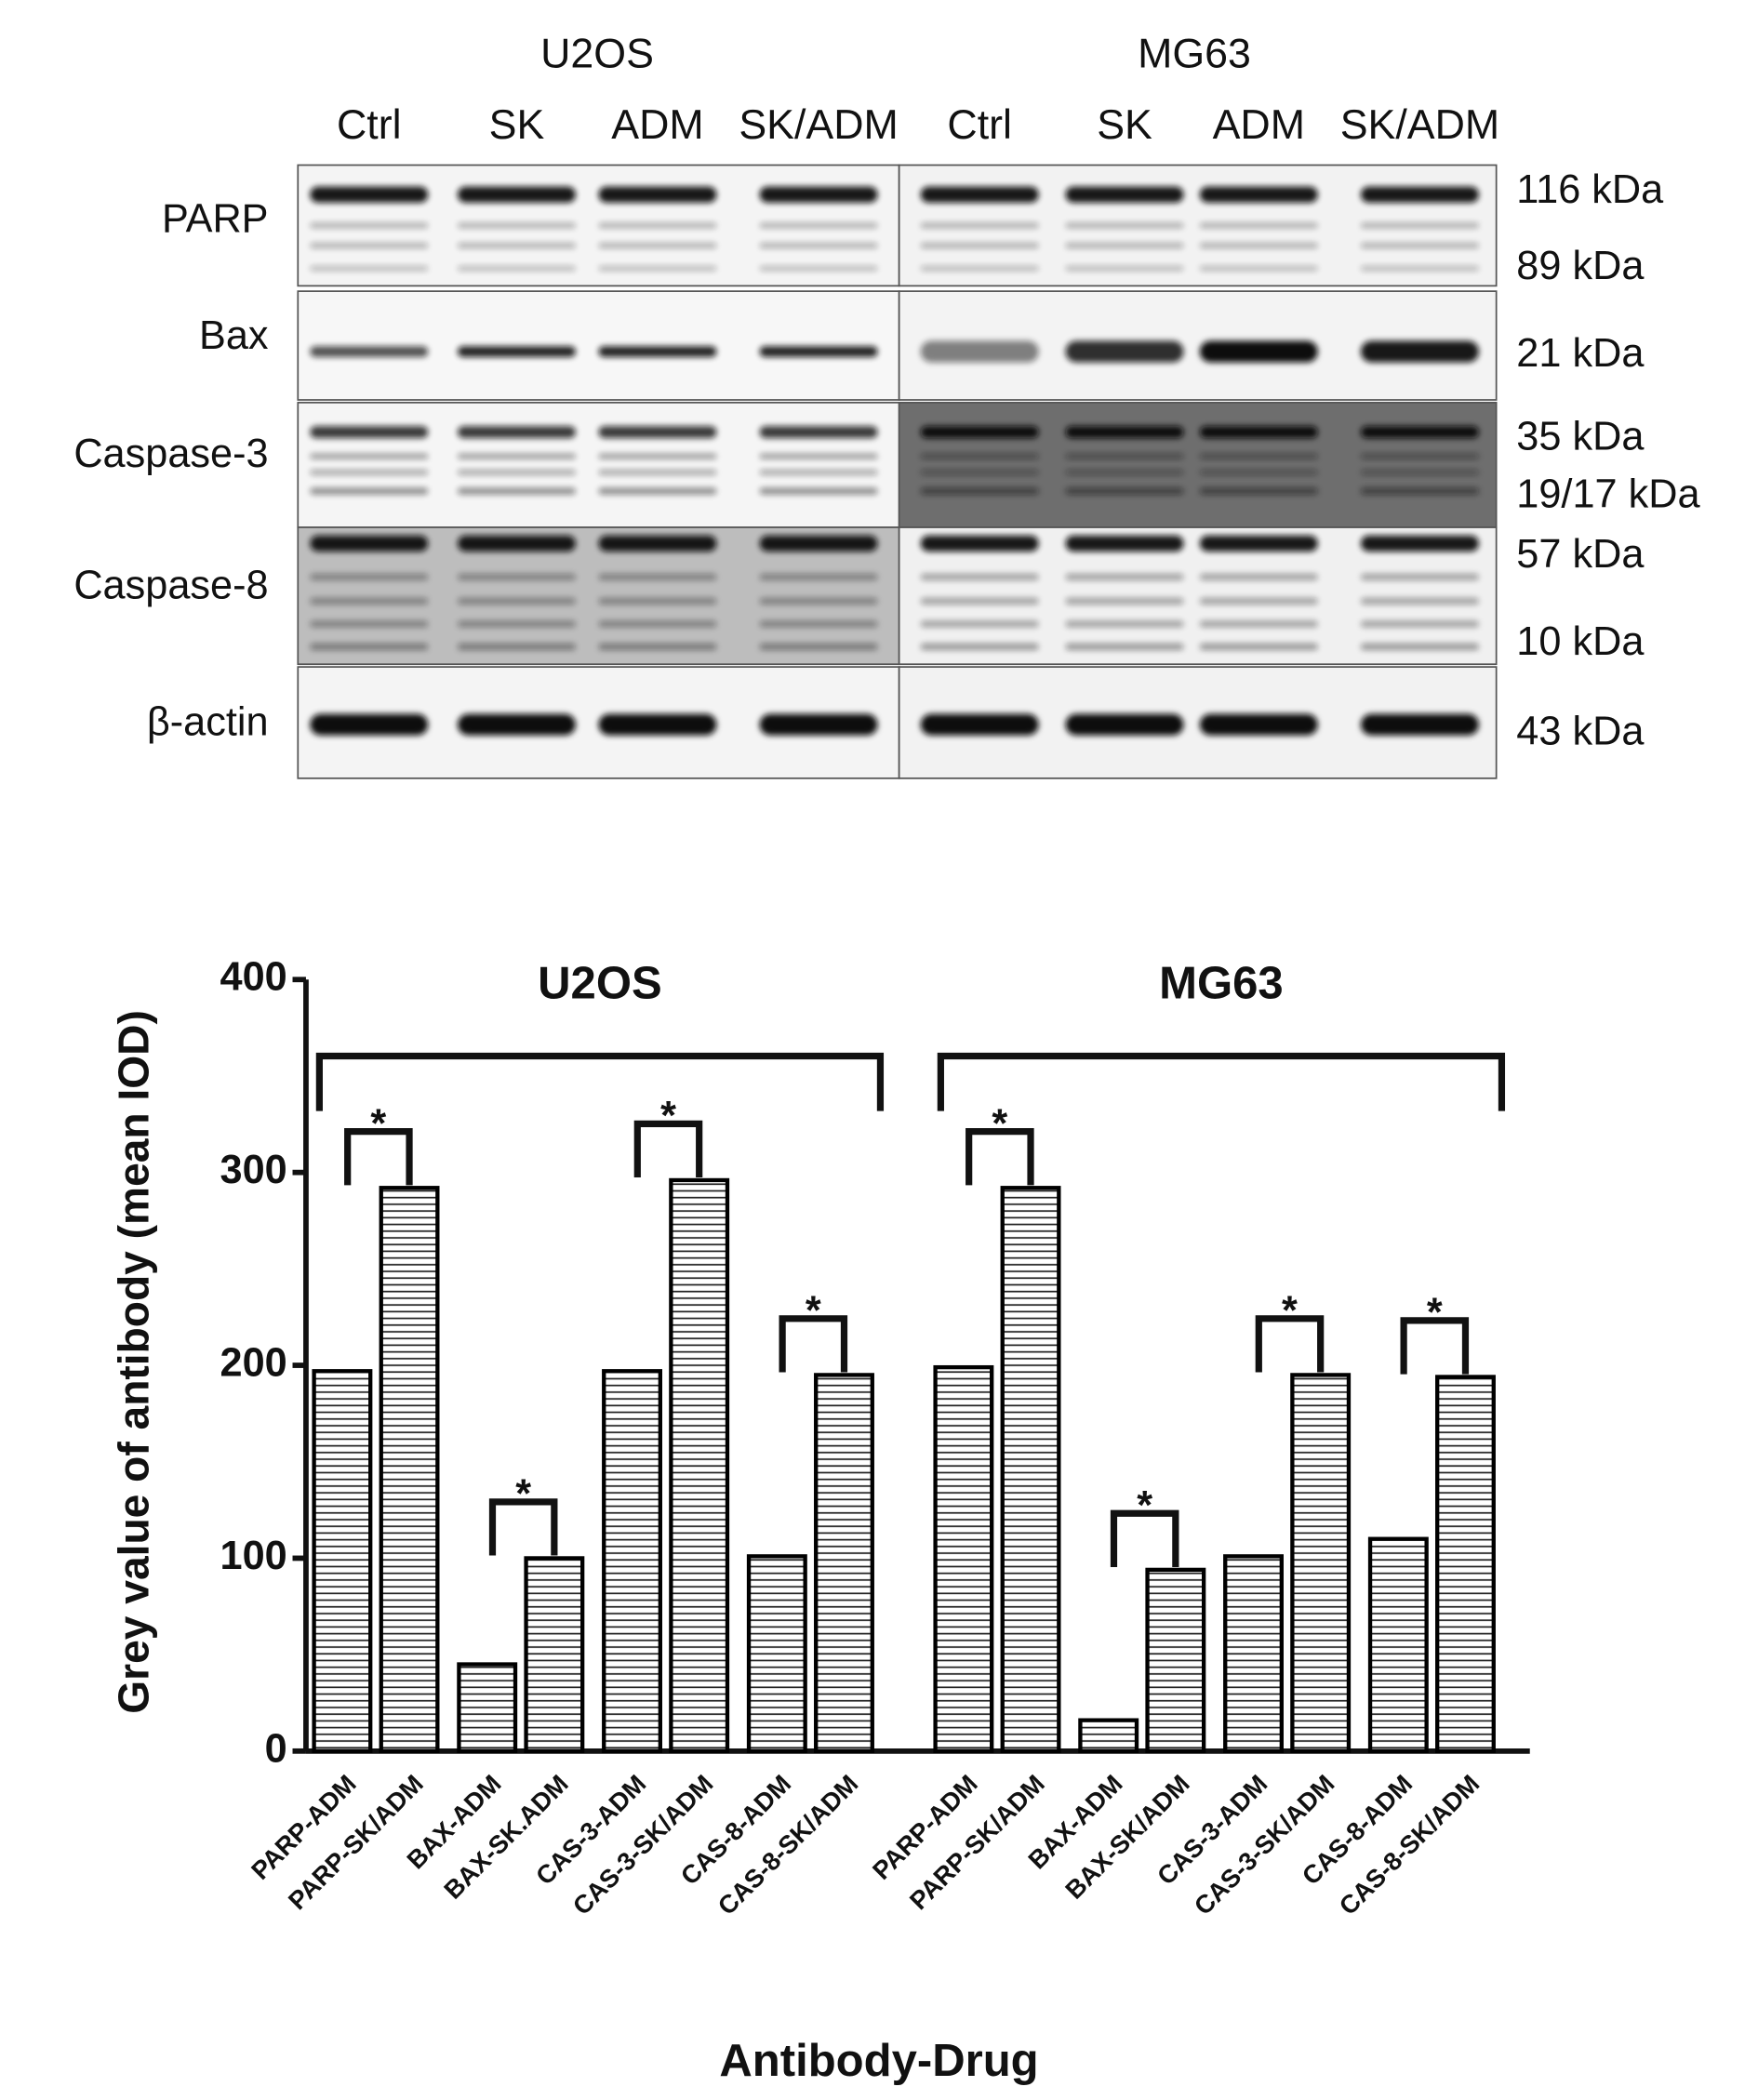  What do you see at coordinates (170, 585) in the screenshot?
I see `protein-label: Caspase-8` at bounding box center [170, 585].